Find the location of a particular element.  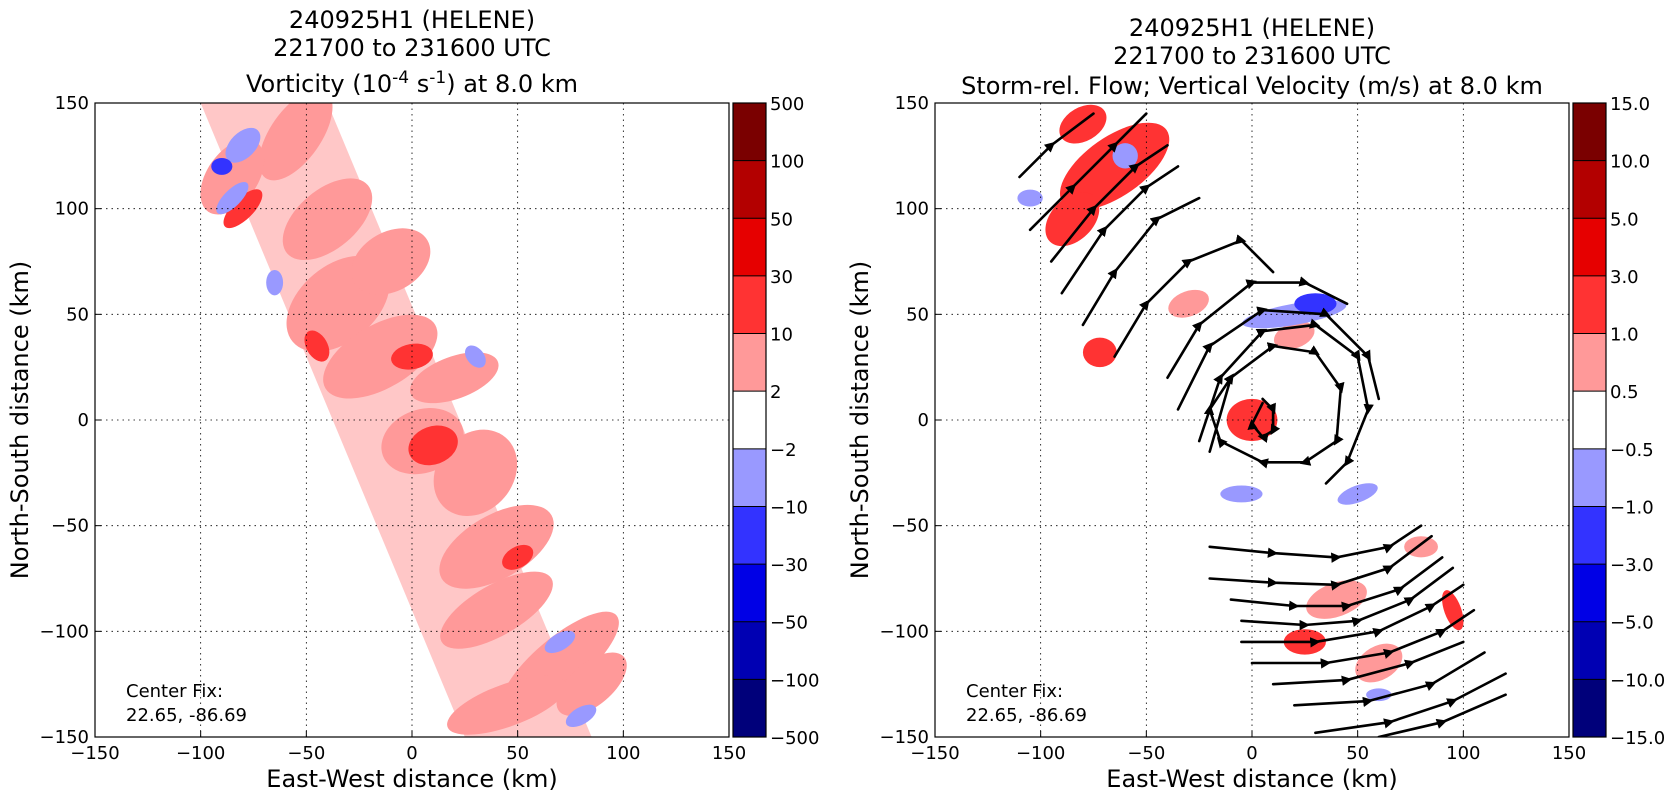

colorbar-tick-label: 100 is located at coordinates (787, 162).